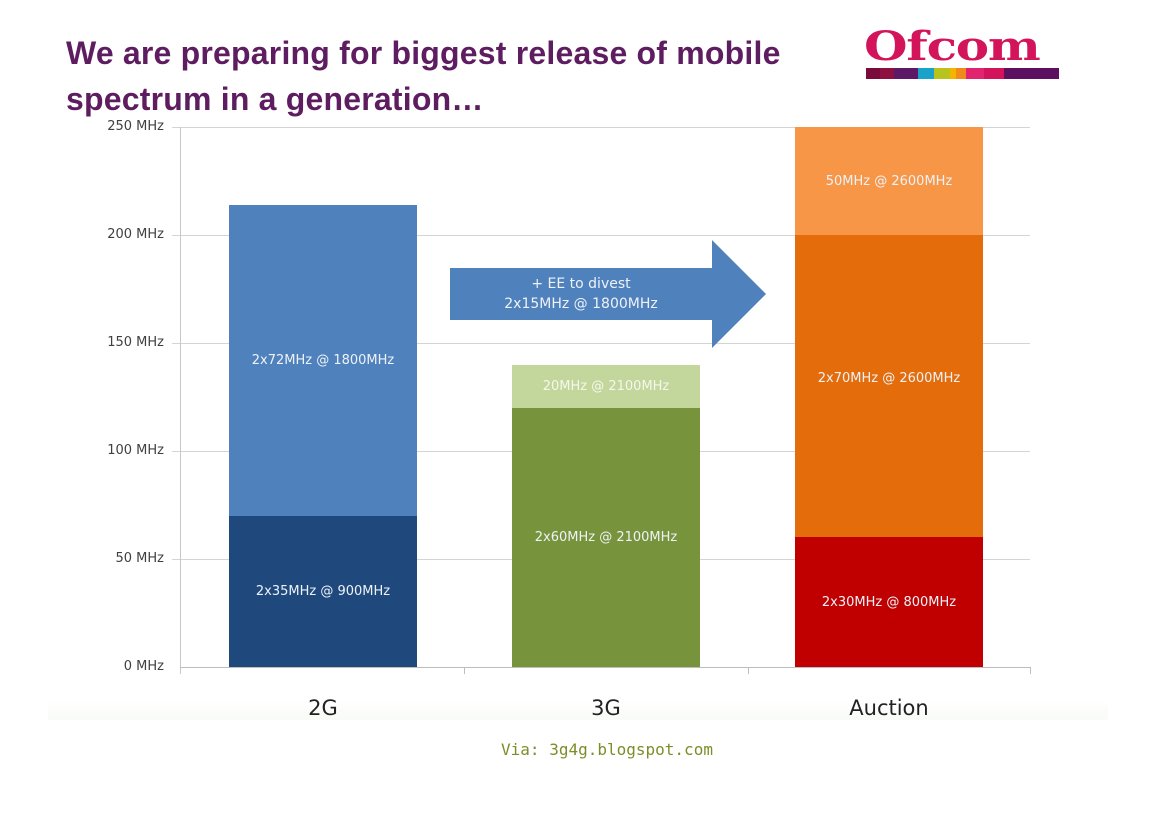 This screenshot has height=822, width=1173. What do you see at coordinates (135, 450) in the screenshot?
I see `y-tick-label: 100 MHz` at bounding box center [135, 450].